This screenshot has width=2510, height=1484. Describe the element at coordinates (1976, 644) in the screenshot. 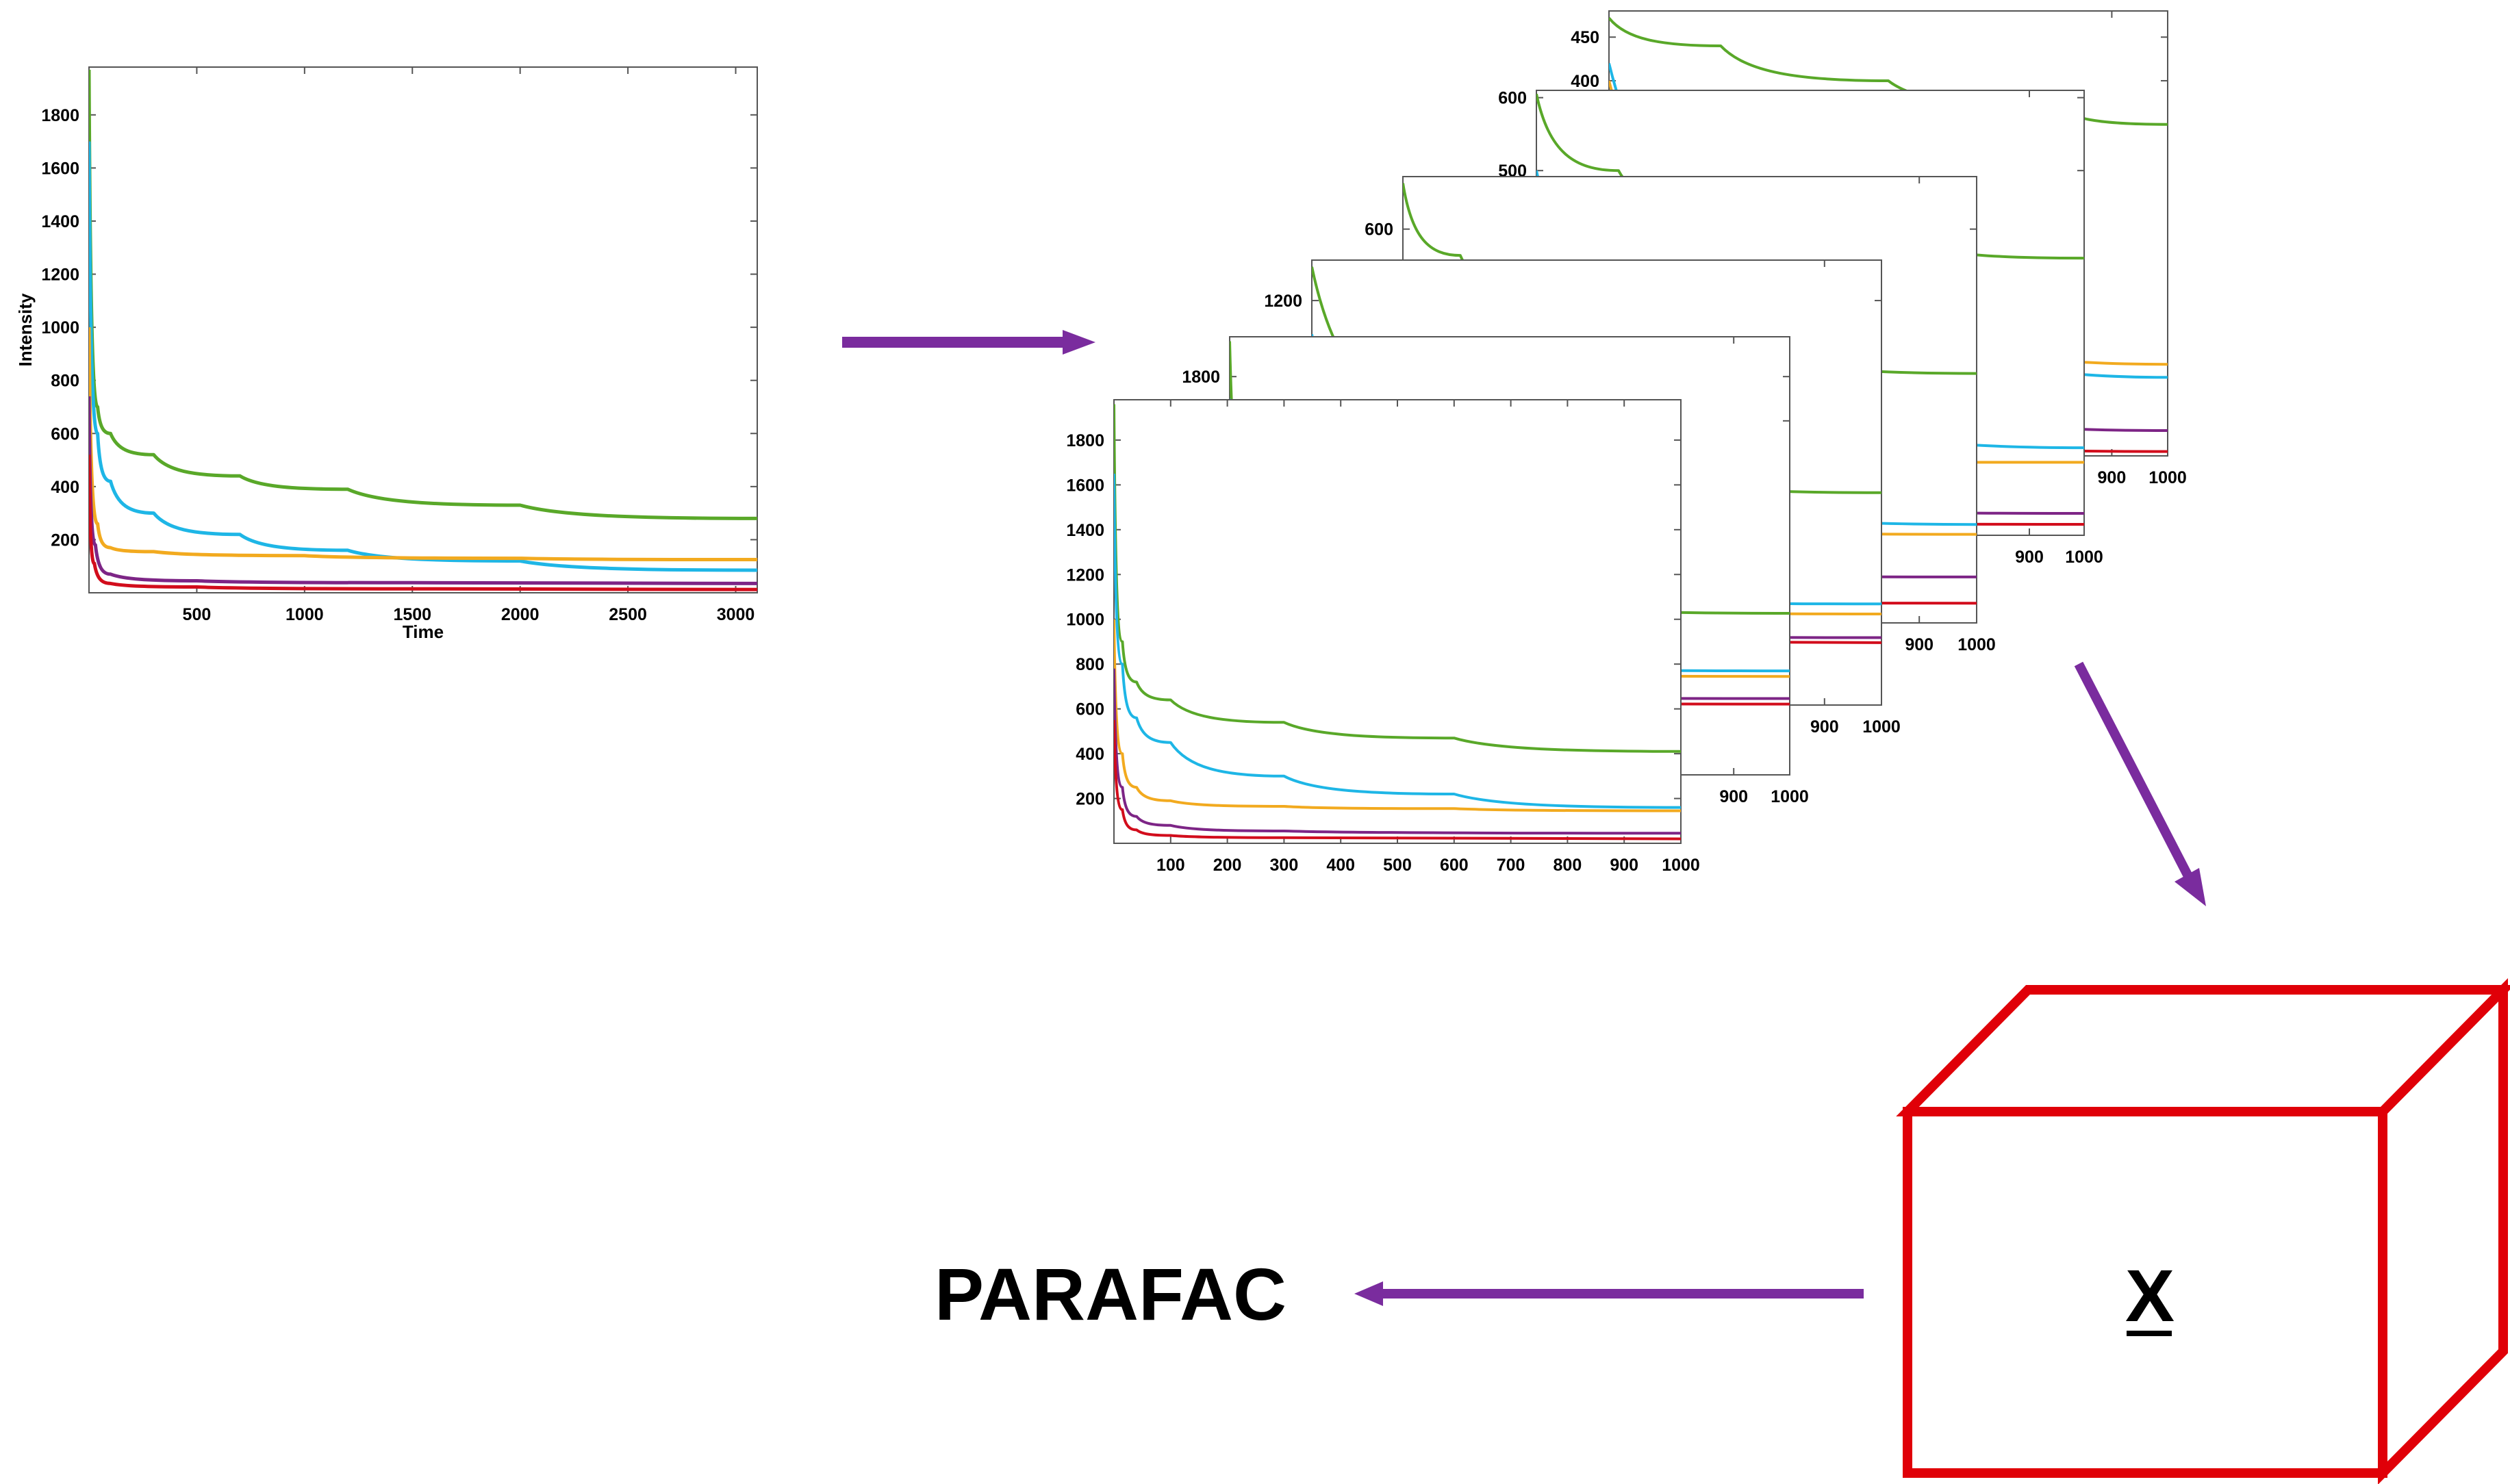

I see `slice-4-xtick-label: 1000` at that location.